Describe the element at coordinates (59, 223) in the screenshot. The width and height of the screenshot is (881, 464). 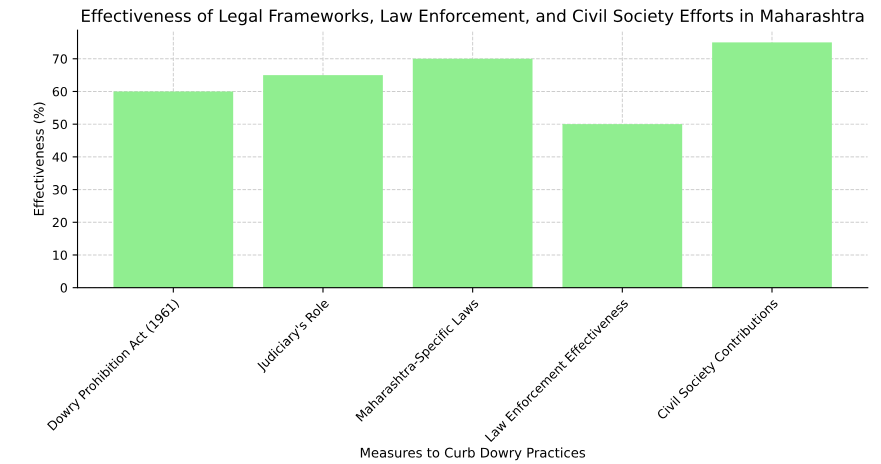
I see `y-tick-label: 20` at that location.